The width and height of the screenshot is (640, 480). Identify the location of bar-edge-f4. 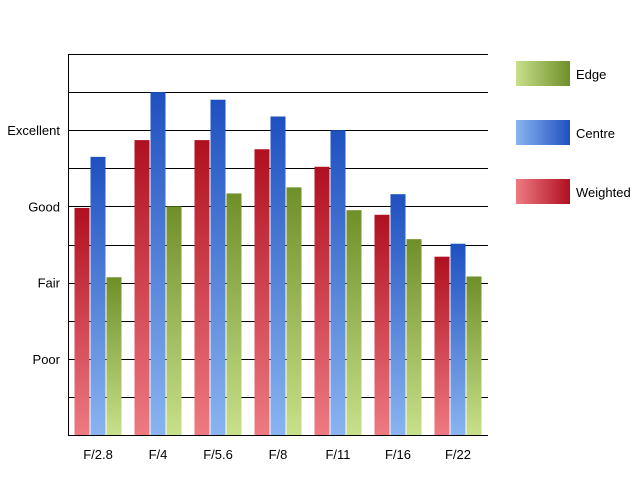
(174, 320).